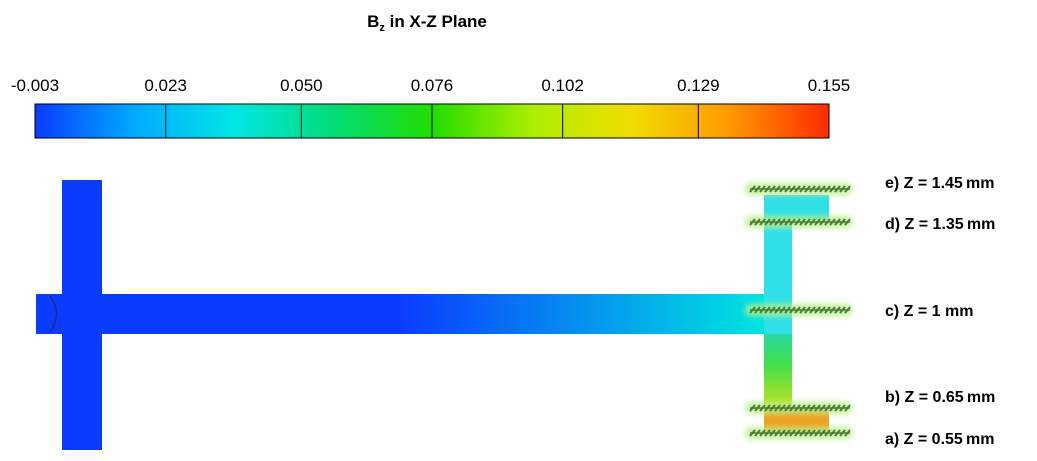 This screenshot has height=461, width=1037. What do you see at coordinates (929, 311) in the screenshot?
I see `plane-label-c: c) Z = 1 mm` at bounding box center [929, 311].